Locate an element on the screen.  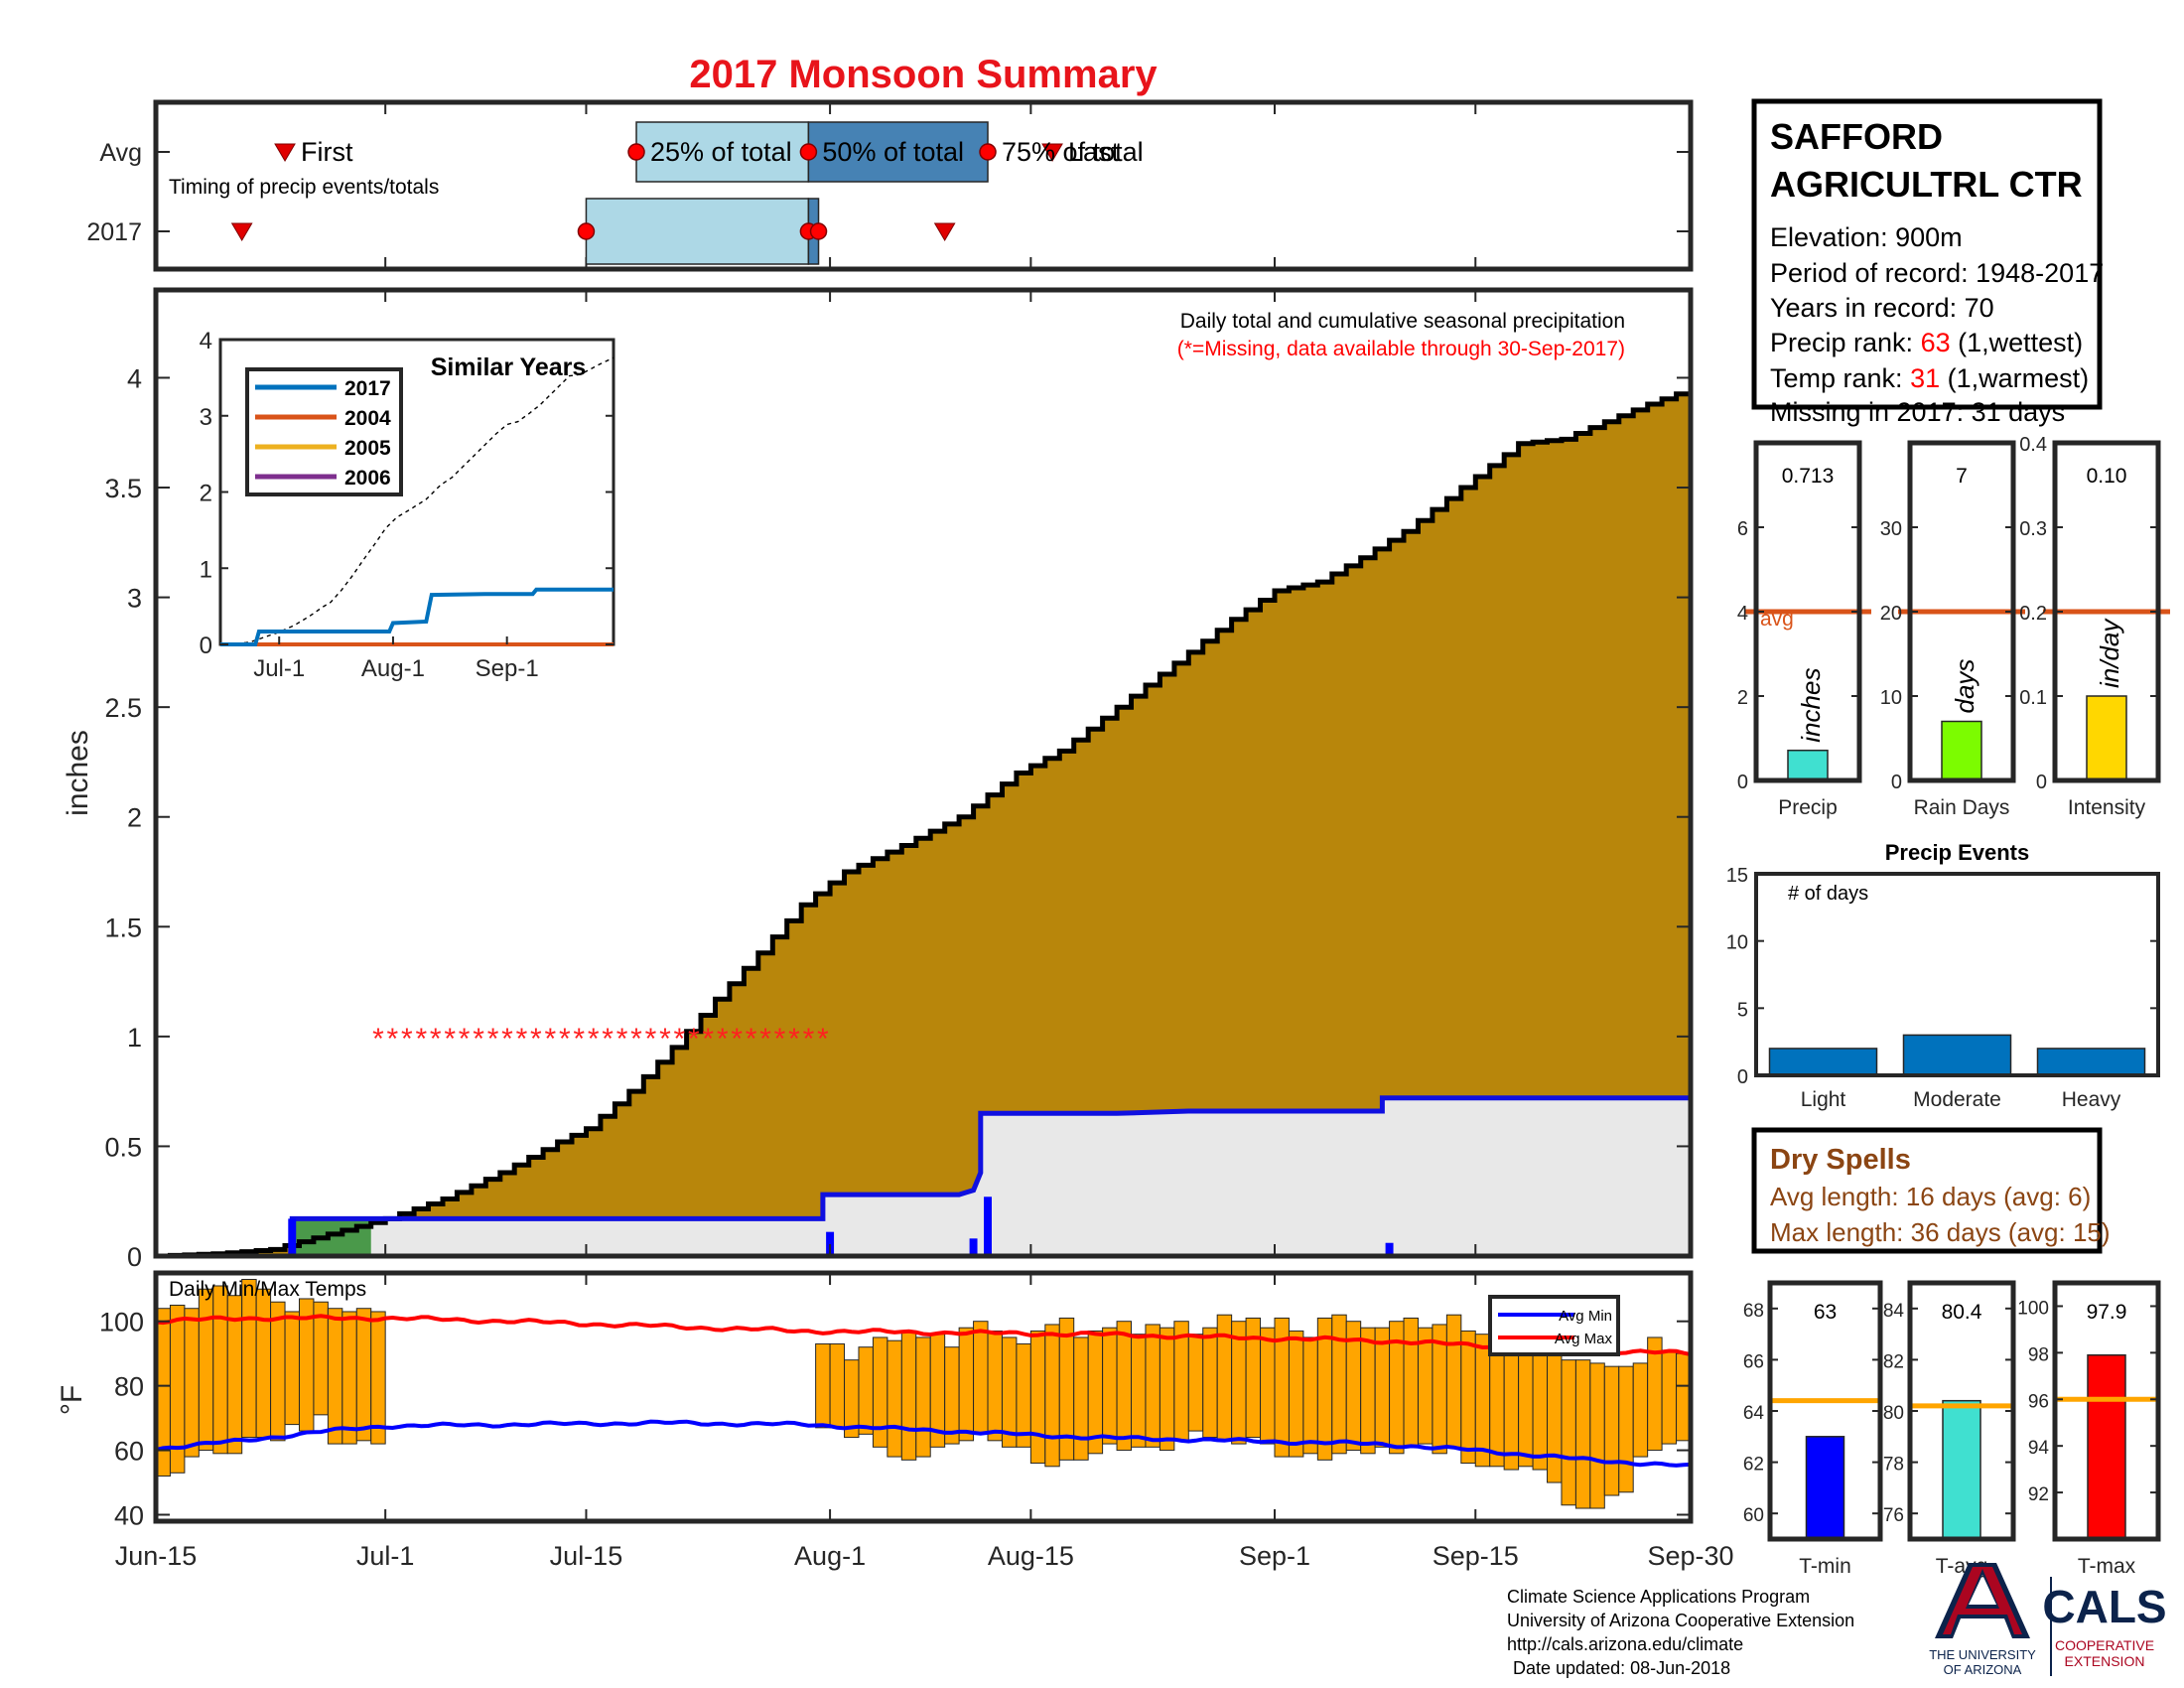
season-y-tick-label: 0.1 is located at coordinates (2033, 698).